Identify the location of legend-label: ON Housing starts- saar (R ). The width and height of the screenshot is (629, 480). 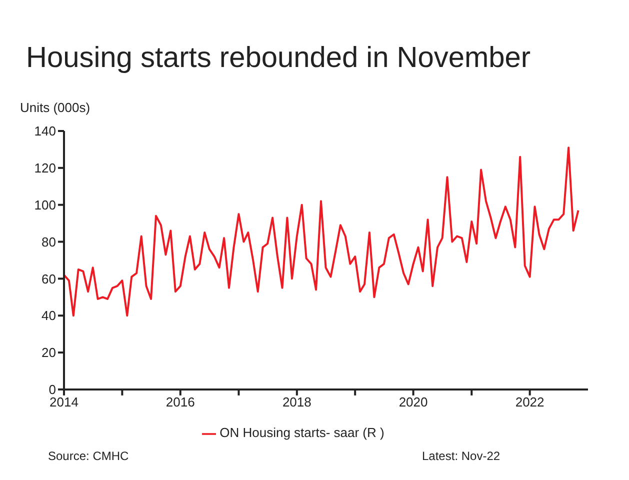
(302, 432).